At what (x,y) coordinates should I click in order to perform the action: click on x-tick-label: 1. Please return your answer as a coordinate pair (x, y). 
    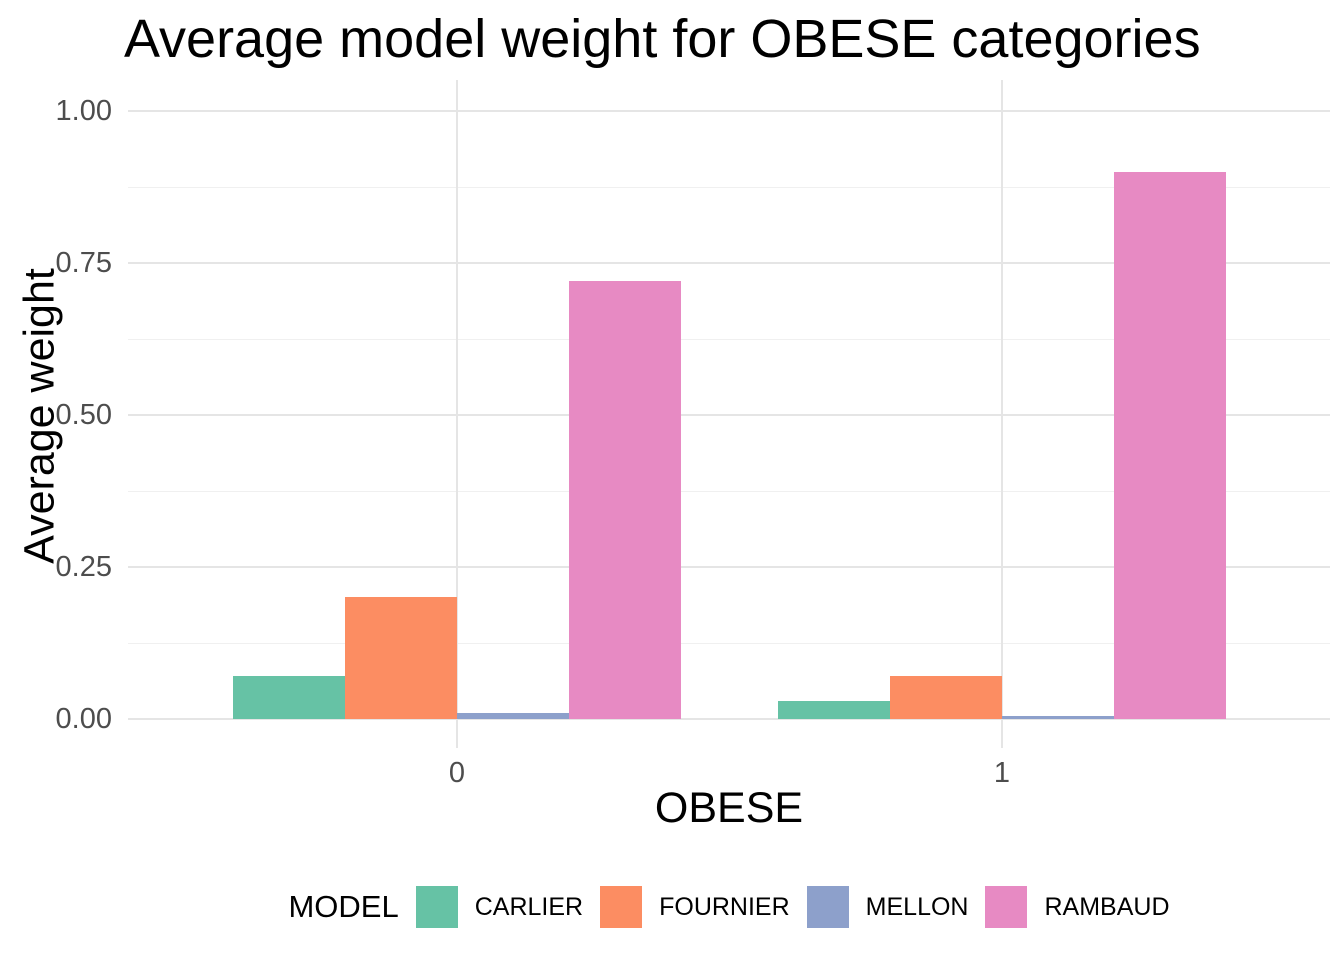
    Looking at the image, I should click on (1002, 773).